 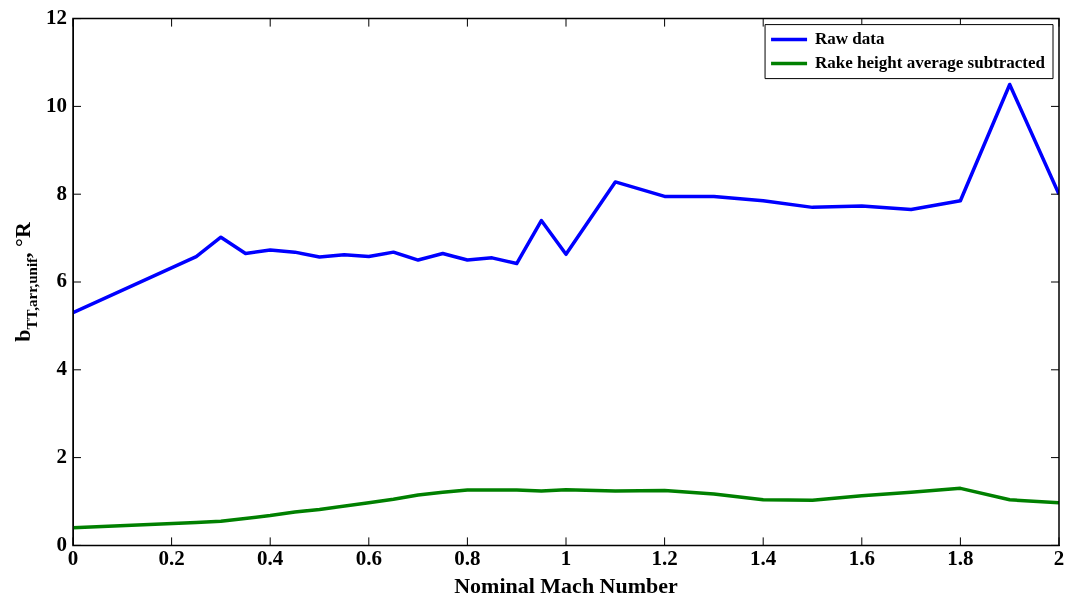 I want to click on y-tick-label: 4, so click(x=62, y=368).